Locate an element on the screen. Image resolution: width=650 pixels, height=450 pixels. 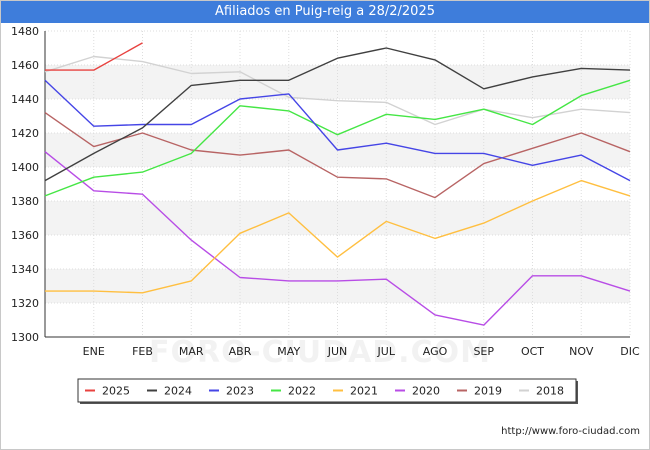
x-tick-label: ABR is located at coordinates (240, 351).